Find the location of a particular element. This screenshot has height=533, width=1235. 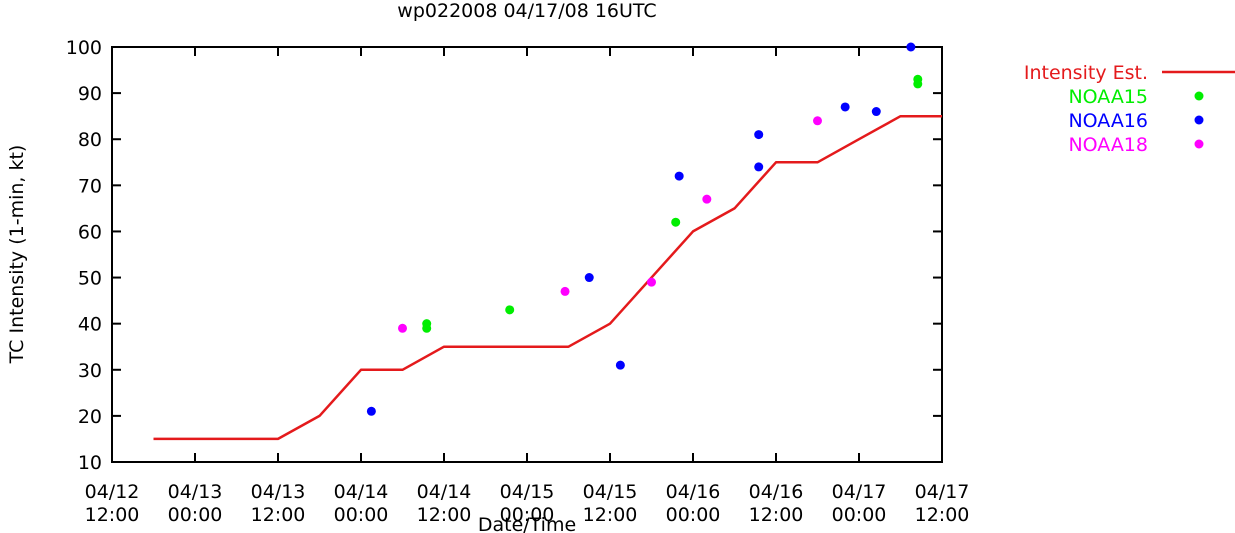

legend-label-intensity-est: Intensity Est. is located at coordinates (1086, 73).